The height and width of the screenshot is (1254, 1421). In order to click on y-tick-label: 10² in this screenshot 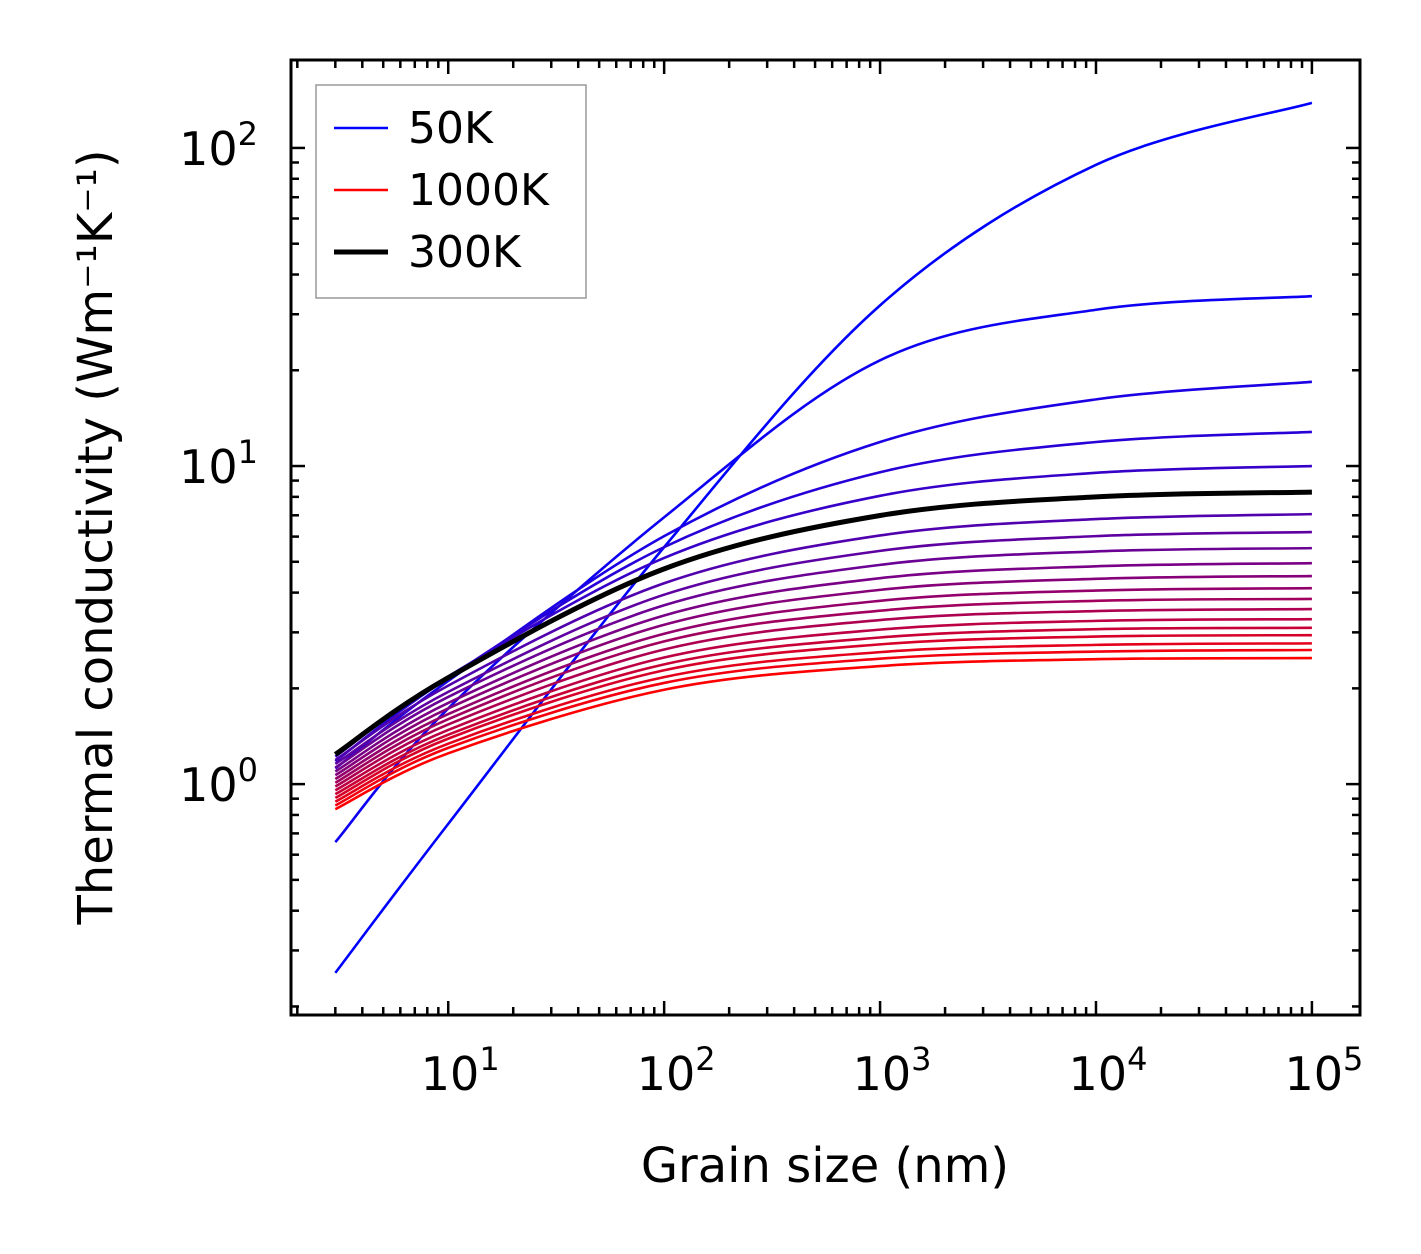, I will do `click(218, 145)`.